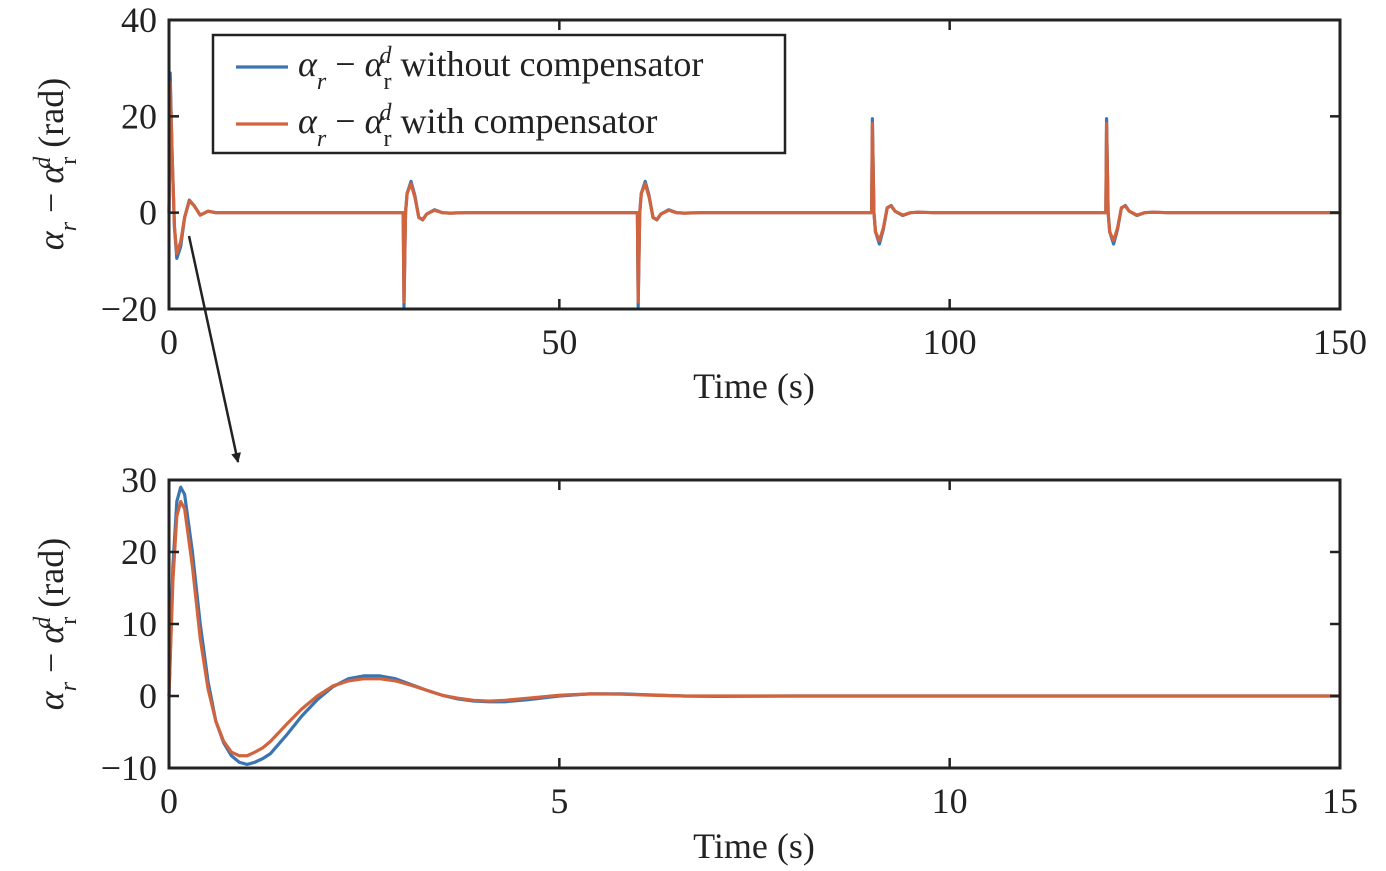 The image size is (1386, 871). Describe the element at coordinates (477, 126) in the screenshot. I see `legend-label-with-compensator: αr − αrd with compensator` at that location.